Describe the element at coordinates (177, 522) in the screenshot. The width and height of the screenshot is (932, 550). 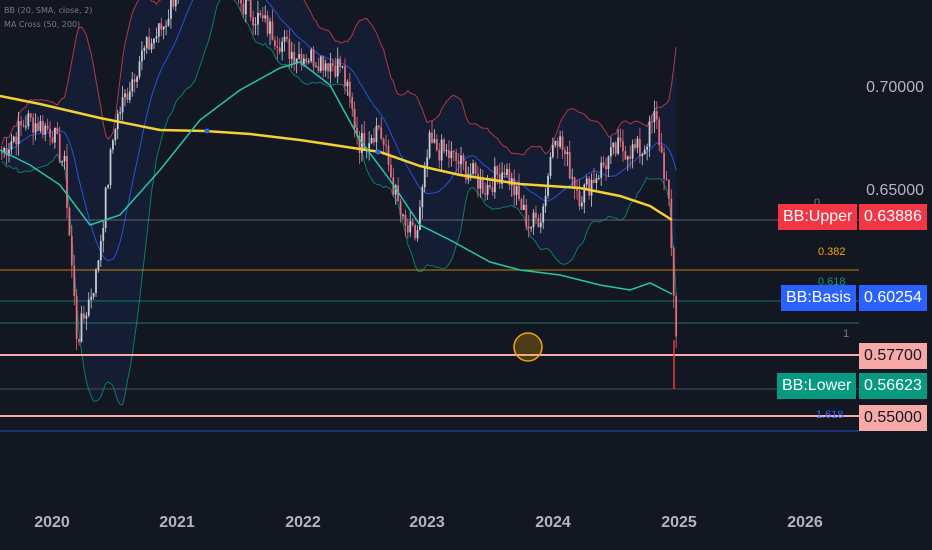
I see `x-tick-2021: 2021` at that location.